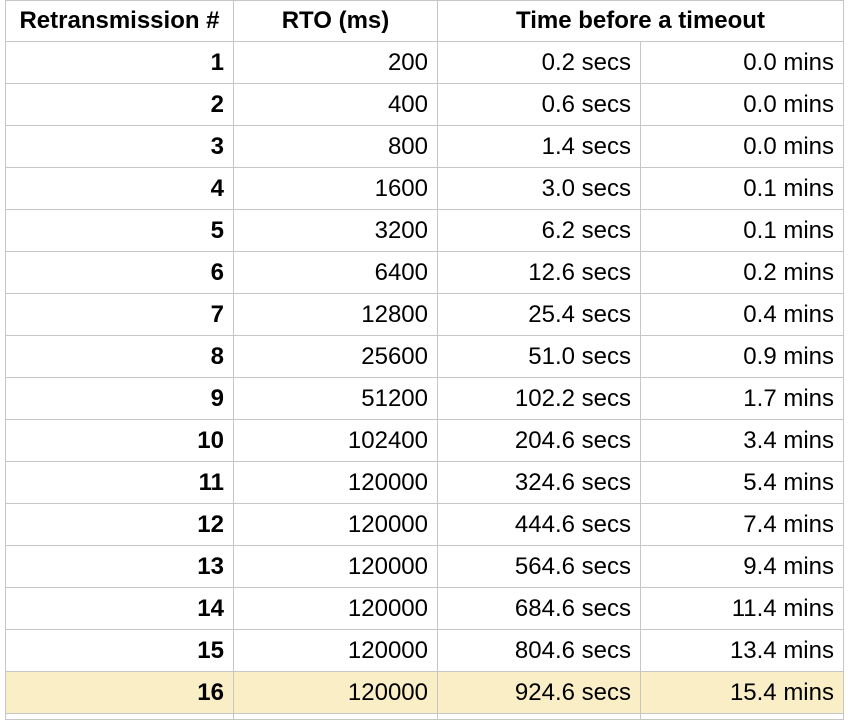 The width and height of the screenshot is (848, 720). What do you see at coordinates (335, 314) in the screenshot?
I see `rto-cell: 12800` at bounding box center [335, 314].